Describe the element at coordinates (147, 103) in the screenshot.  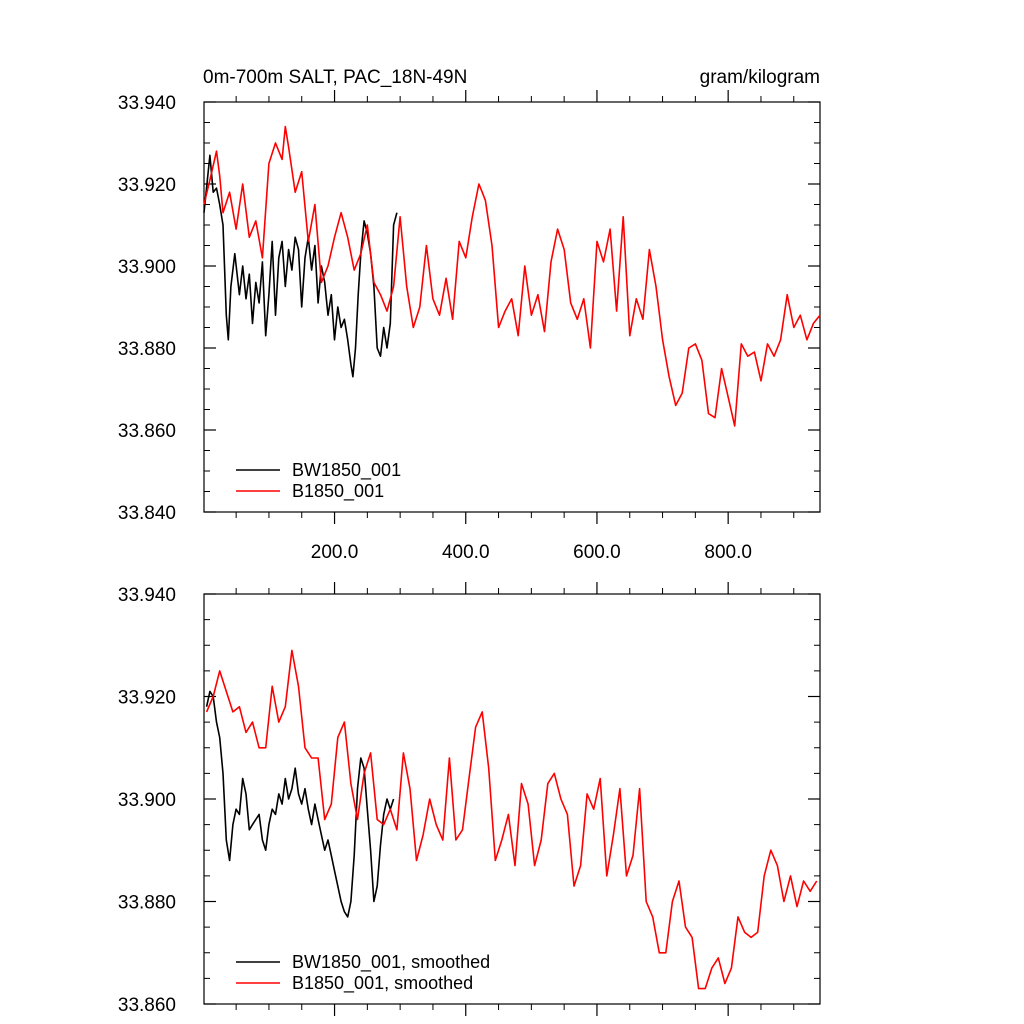
I see `top-ytick-label: 33.940` at that location.